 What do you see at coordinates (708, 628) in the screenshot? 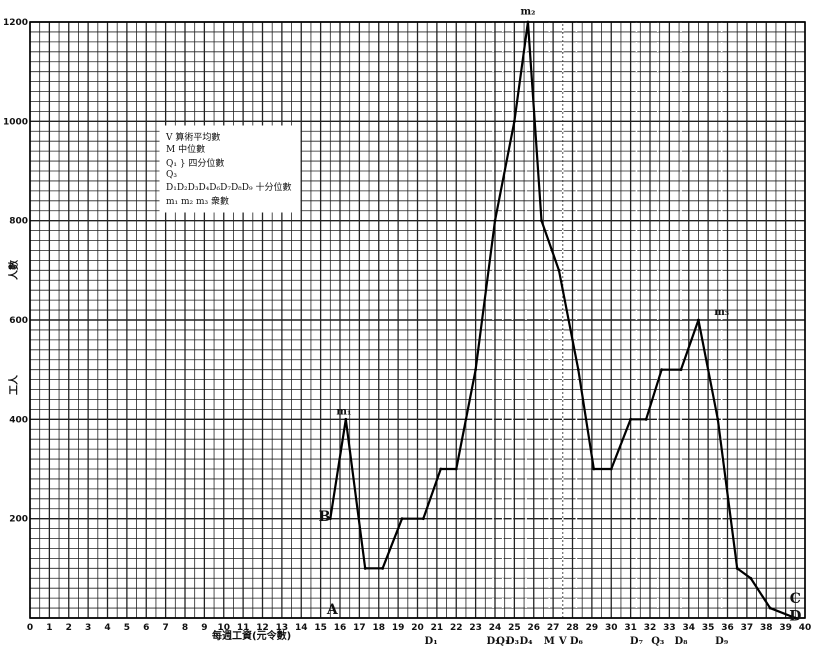
I see `x-tick-label: 35` at bounding box center [708, 628].